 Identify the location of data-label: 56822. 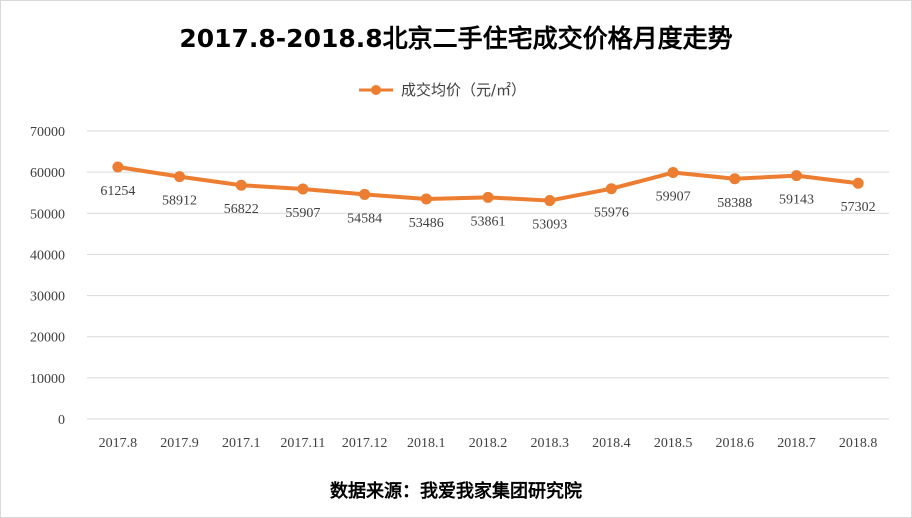
(241, 209).